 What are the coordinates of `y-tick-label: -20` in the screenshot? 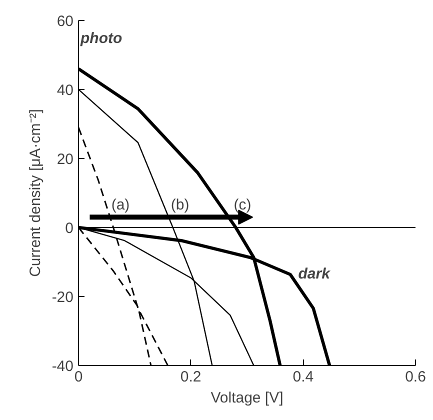 It's located at (63, 297).